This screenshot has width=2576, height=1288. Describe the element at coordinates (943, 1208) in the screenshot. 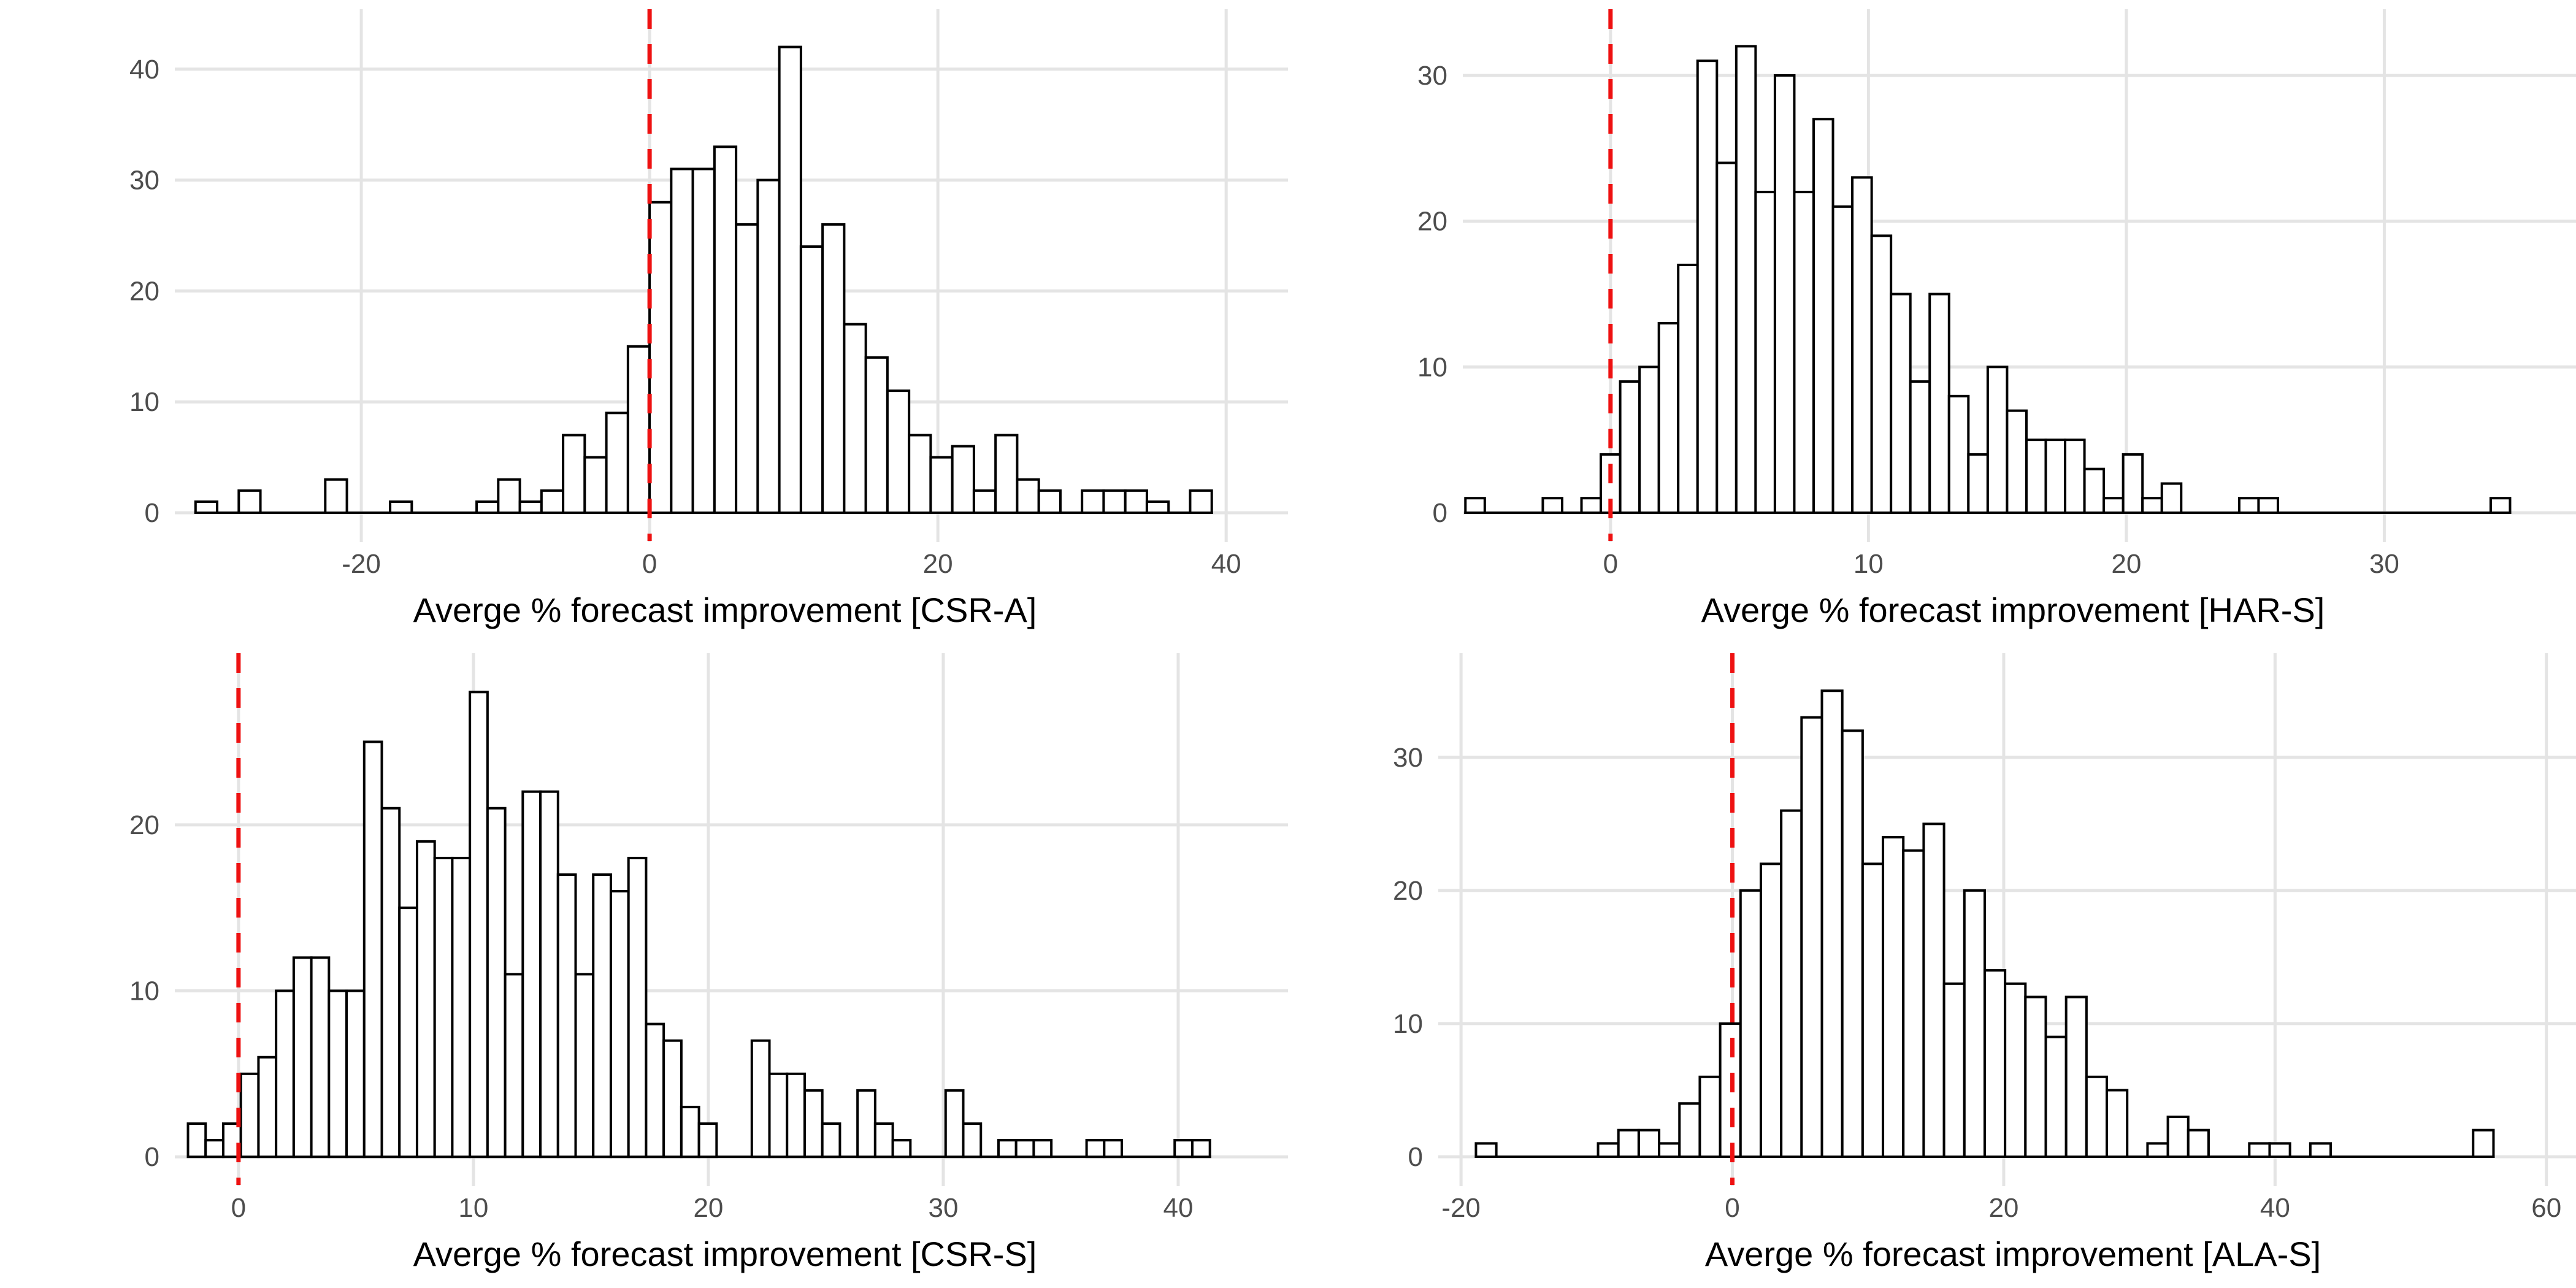

I see `x-tick-label: 30` at that location.